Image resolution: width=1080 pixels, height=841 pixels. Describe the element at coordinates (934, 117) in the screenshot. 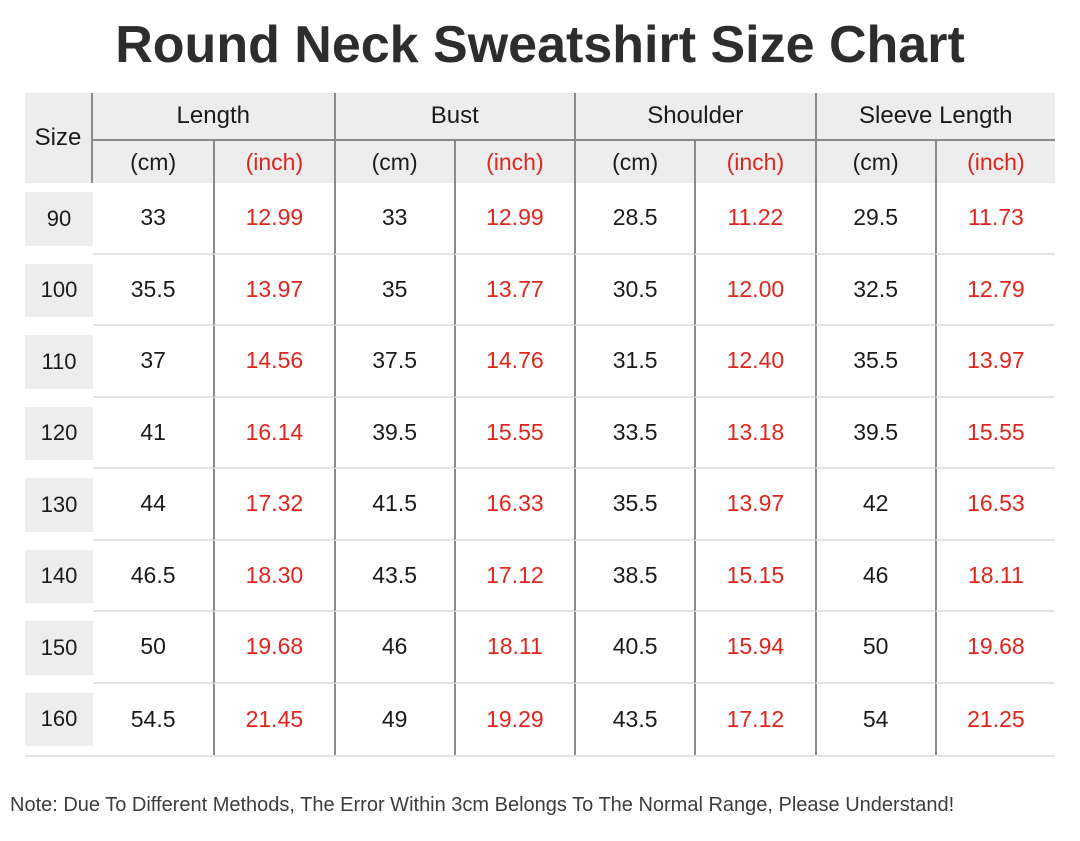

I see `group-header-sleeve-length: Sleeve Length` at that location.